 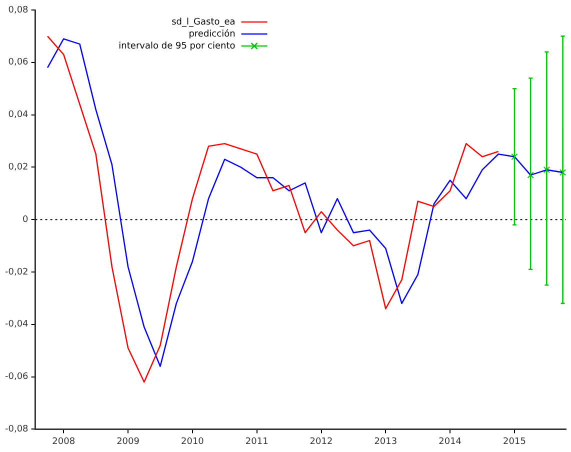 What do you see at coordinates (16, 377) in the screenshot?
I see `y-tick-label: -0,06` at bounding box center [16, 377].